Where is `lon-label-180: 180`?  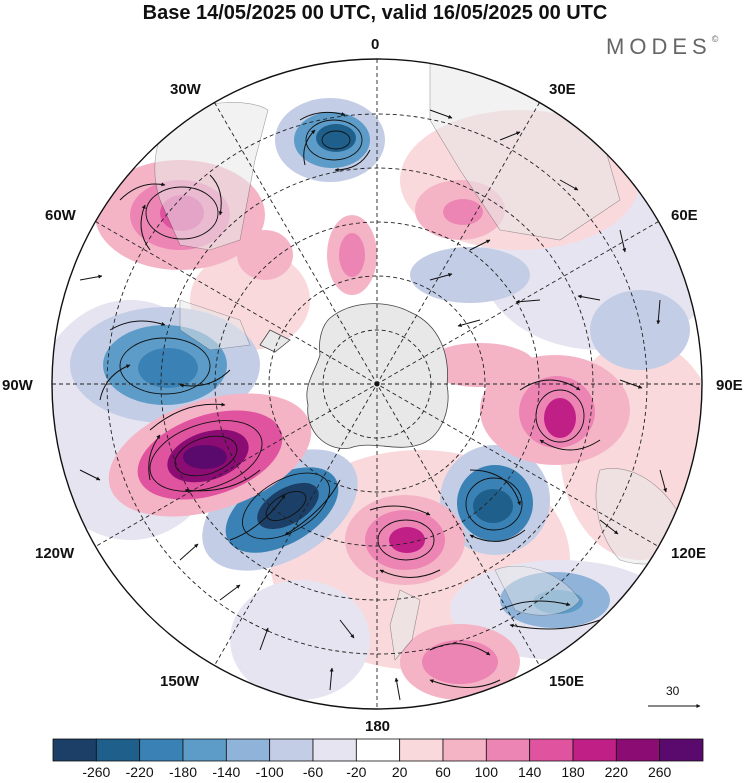
lon-label-180: 180 is located at coordinates (378, 726).